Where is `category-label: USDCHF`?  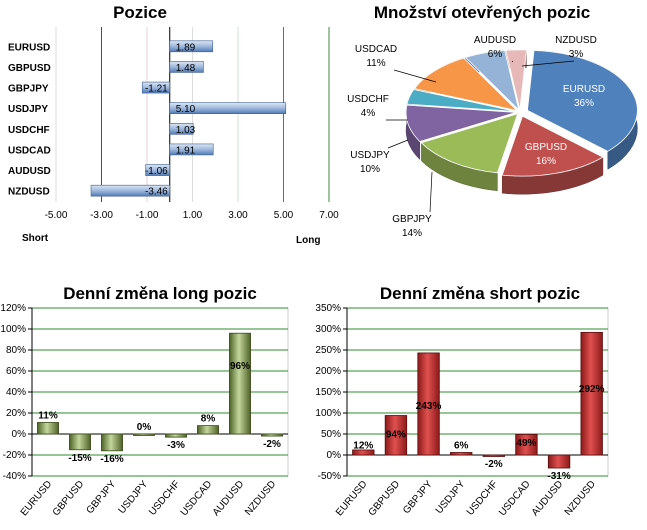
category-label: USDCHF is located at coordinates (29, 130).